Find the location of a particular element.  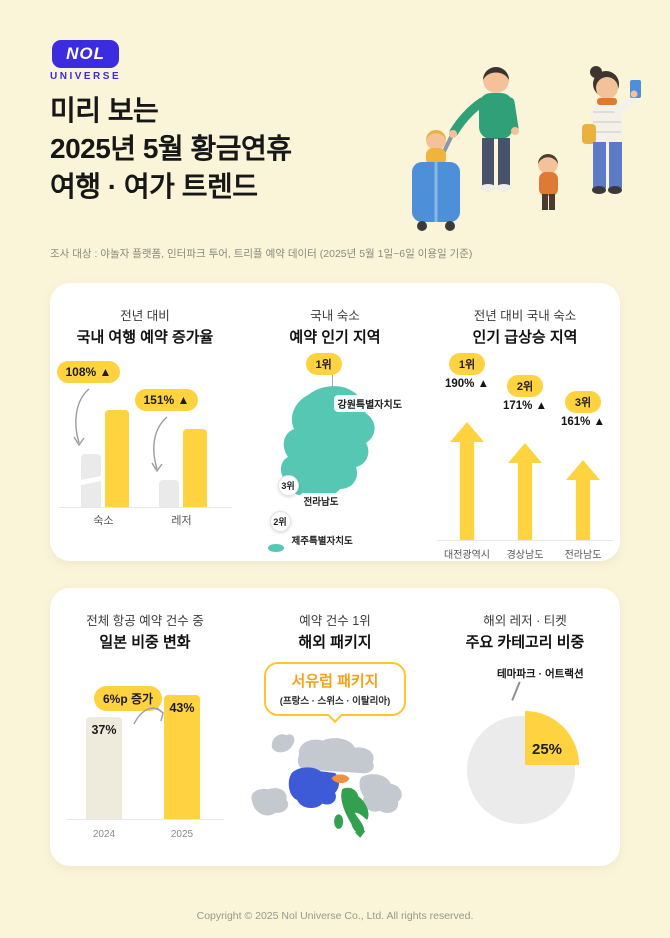

bubble-tail is located at coordinates (335, 716).